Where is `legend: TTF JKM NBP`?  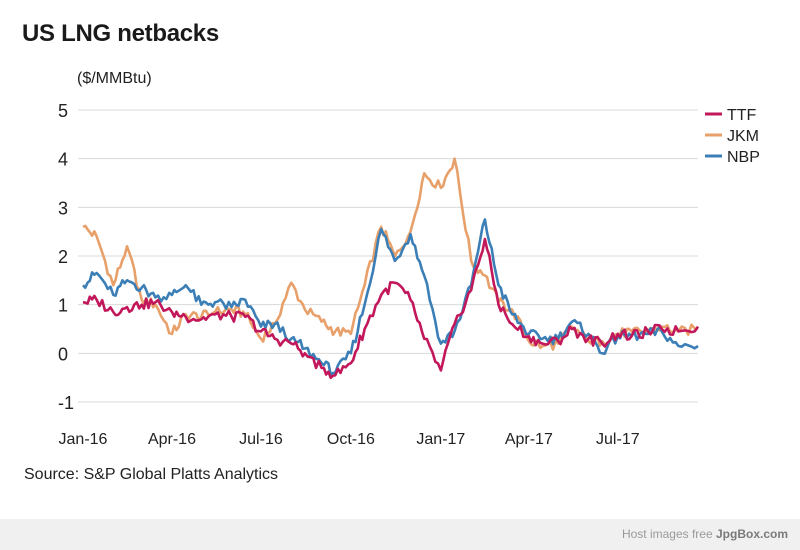
legend: TTF JKM NBP is located at coordinates (732, 136).